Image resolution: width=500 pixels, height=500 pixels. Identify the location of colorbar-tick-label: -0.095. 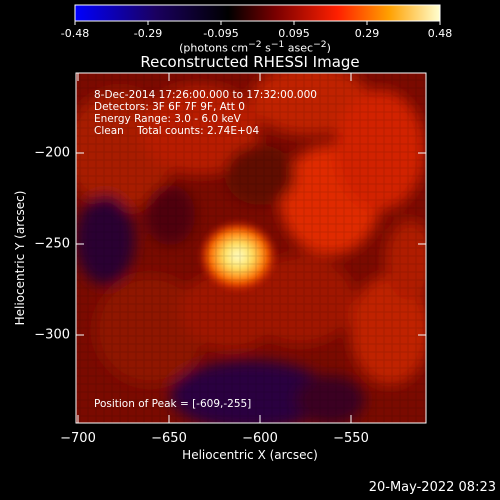
(221, 33).